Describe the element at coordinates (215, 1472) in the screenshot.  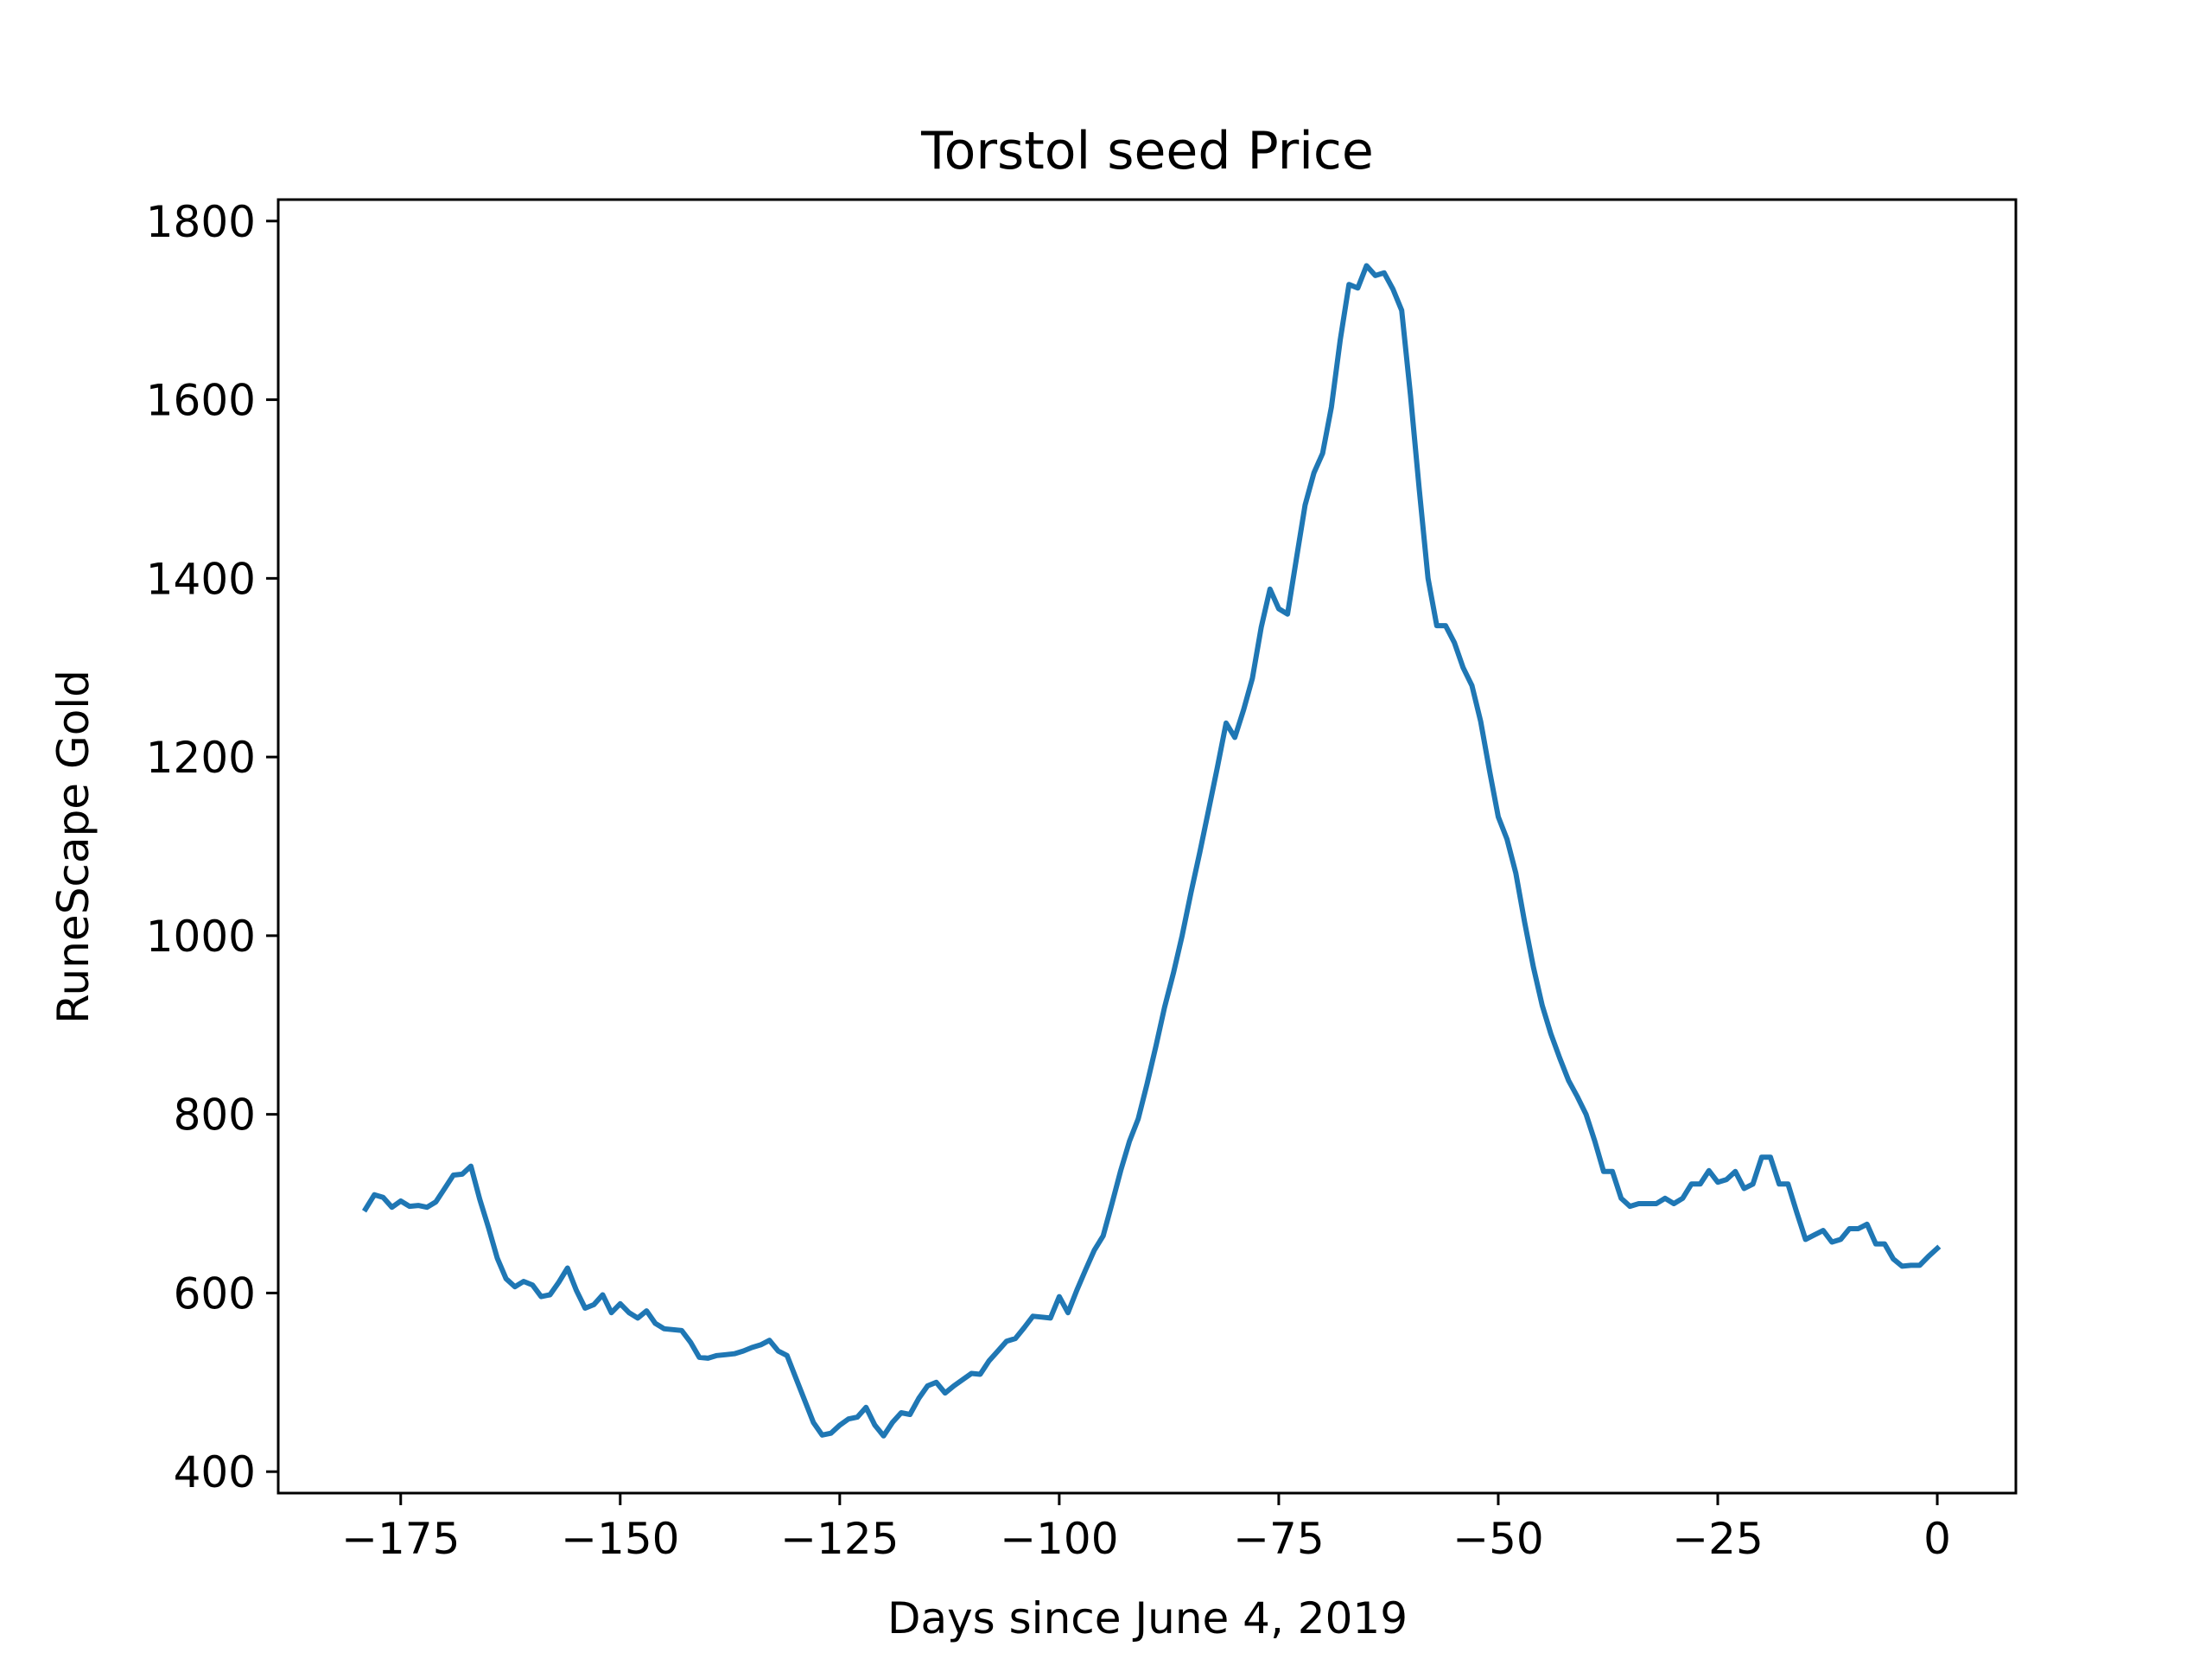
I see `y-tick-label: 400` at that location.